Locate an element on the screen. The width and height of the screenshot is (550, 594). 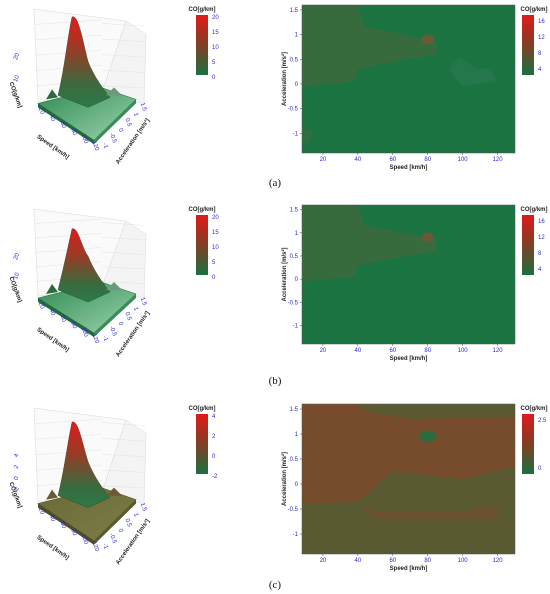
surface-right-face is located at coordinates (115, 522).